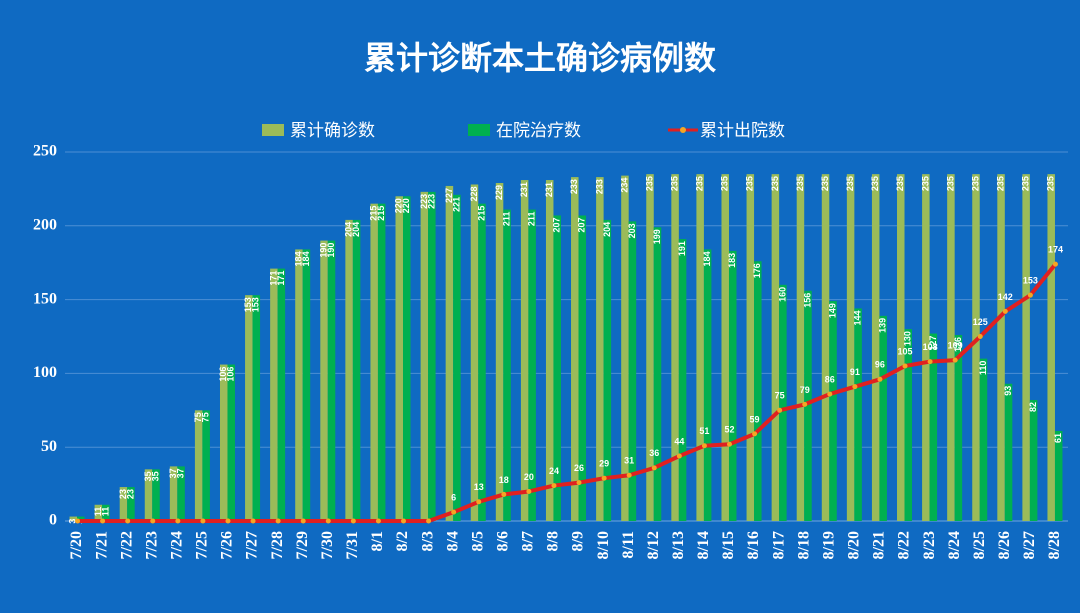  What do you see at coordinates (449, 195) in the screenshot?
I see `value-label: 227` at bounding box center [449, 195].